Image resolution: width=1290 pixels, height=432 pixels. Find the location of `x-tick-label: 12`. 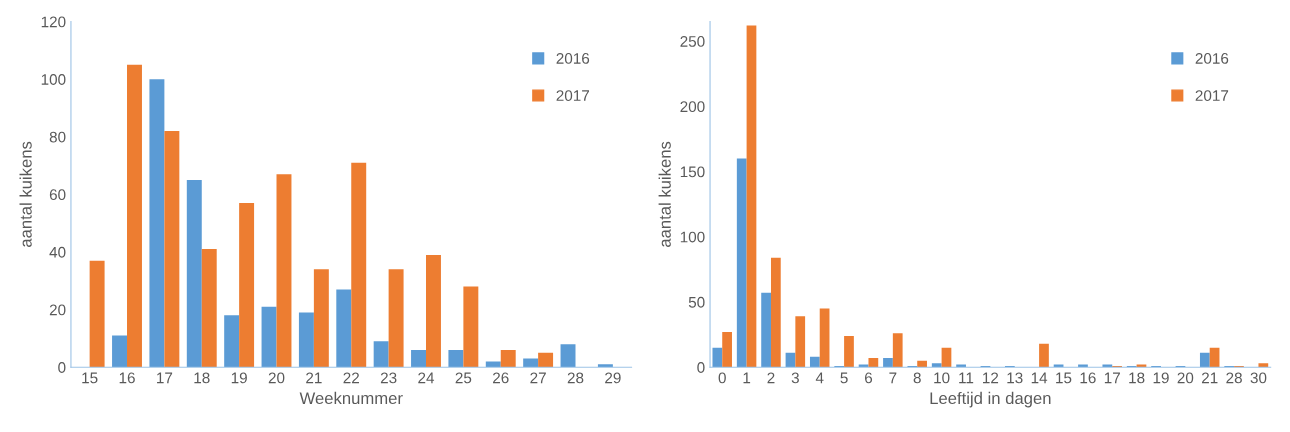

x-tick-label: 12 is located at coordinates (991, 378).